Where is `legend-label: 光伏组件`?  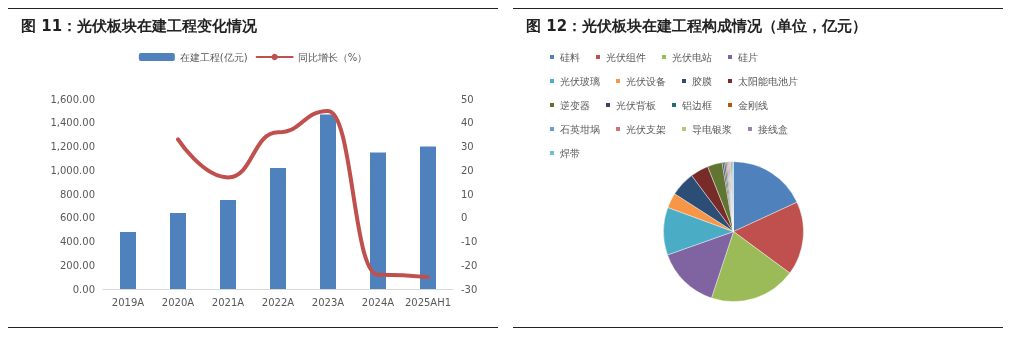
legend-label: 光伏组件 is located at coordinates (626, 57).